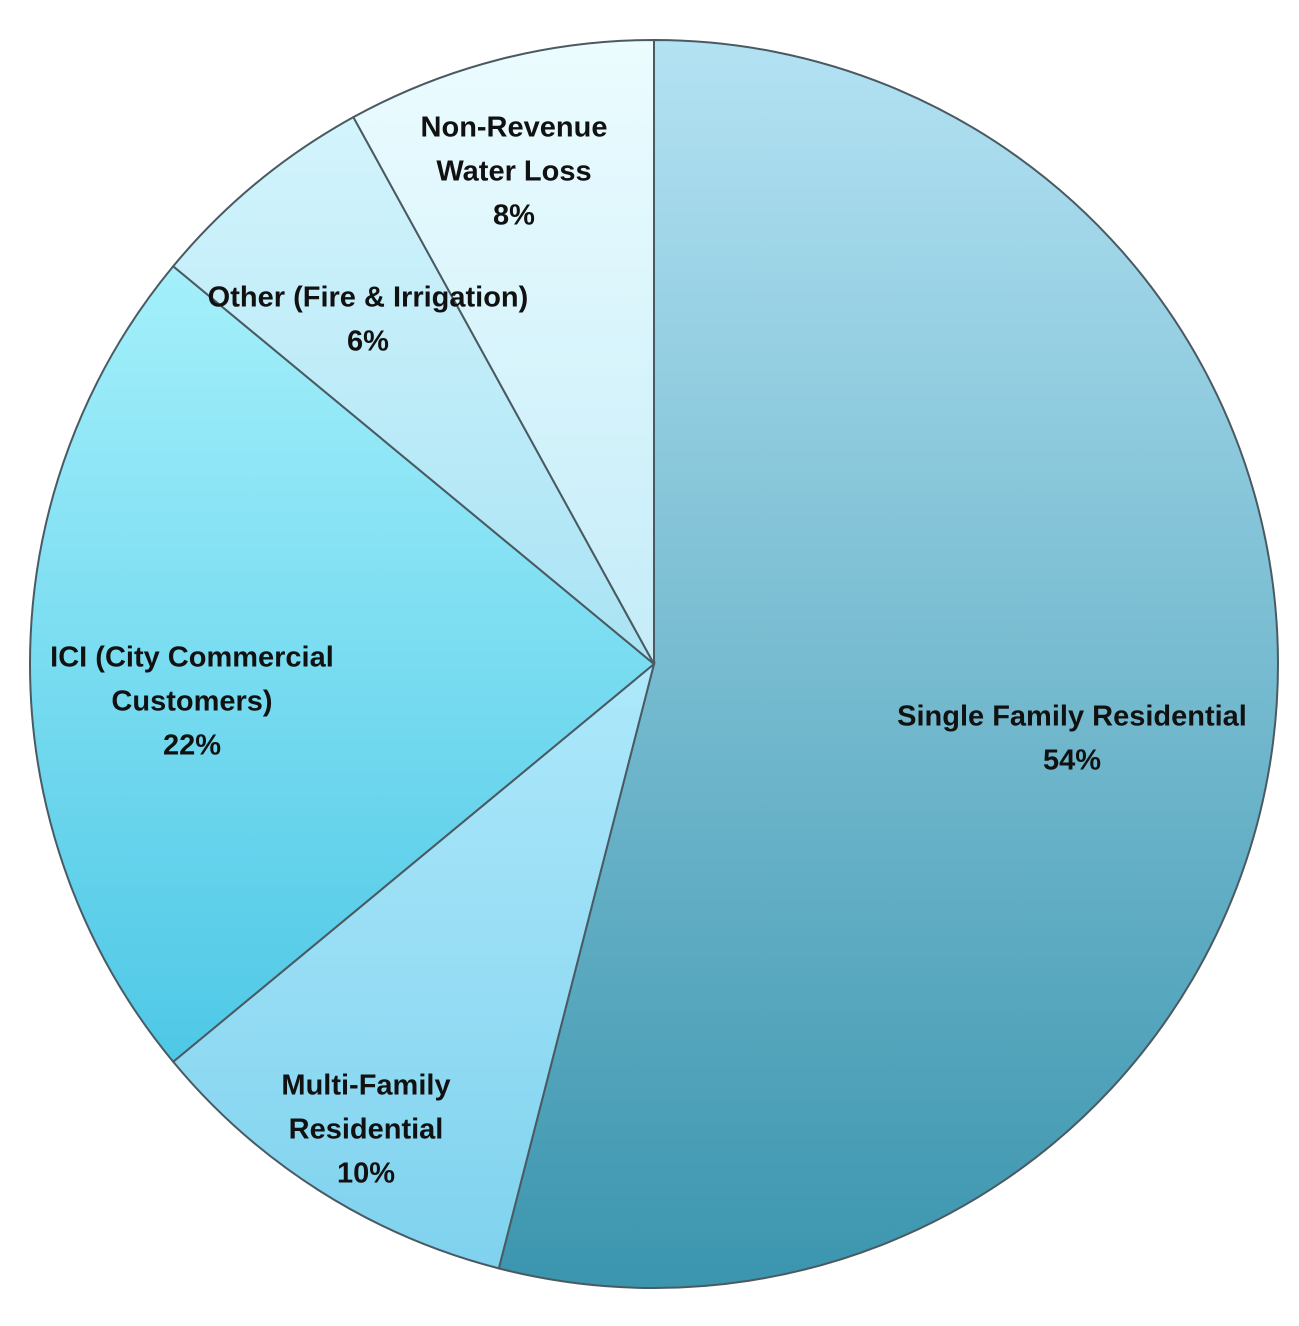 This screenshot has width=1299, height=1326. Describe the element at coordinates (514, 216) in the screenshot. I see `slice-percent-label: 8%` at that location.